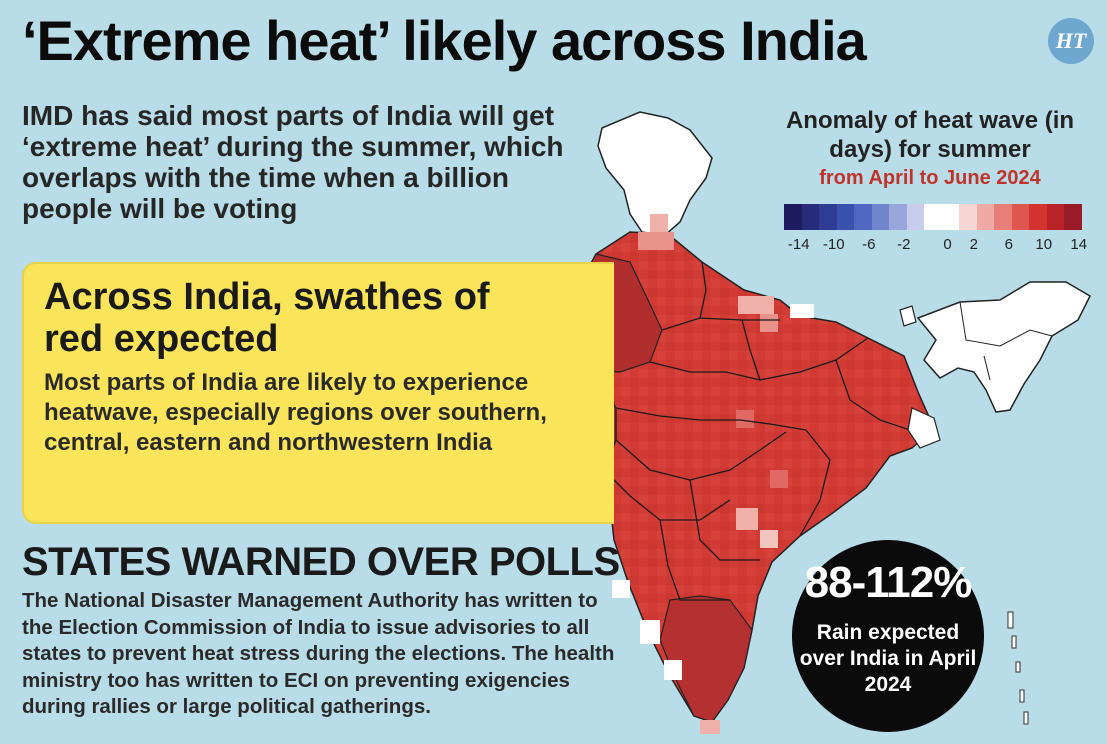 This screenshot has height=744, width=1107. Describe the element at coordinates (937, 247) in the screenshot. I see `legend-ticks: -14 -10 -6 -2 0 2 6 10 14` at that location.